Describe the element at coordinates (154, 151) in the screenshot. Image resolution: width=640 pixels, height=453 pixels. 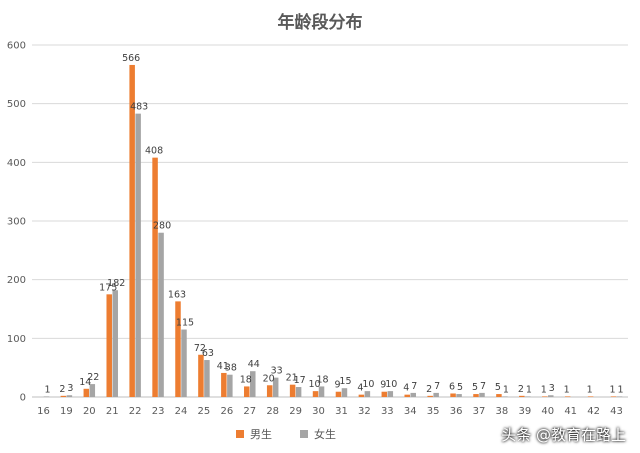
I see `data-label: 408` at that location.